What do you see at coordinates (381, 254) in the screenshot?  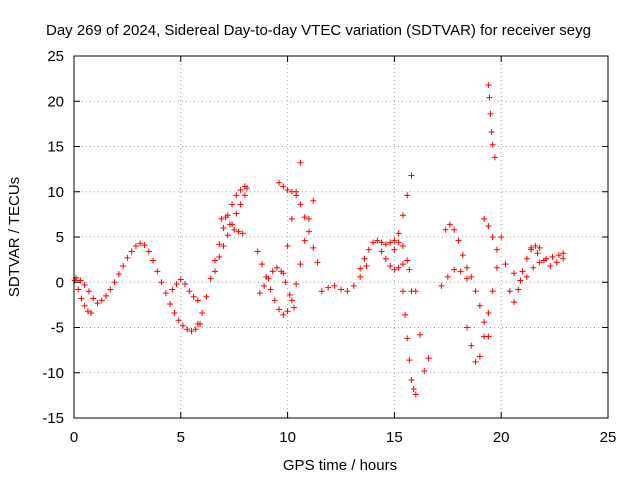 I see `series-prn-l` at bounding box center [381, 254].